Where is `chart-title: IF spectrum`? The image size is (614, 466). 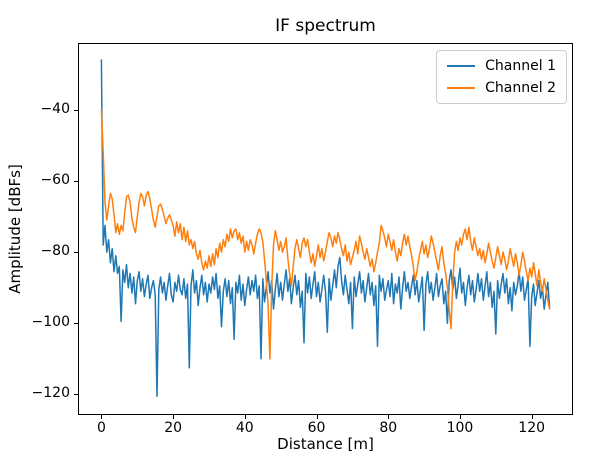 chart-title: IF spectrum is located at coordinates (325, 26).